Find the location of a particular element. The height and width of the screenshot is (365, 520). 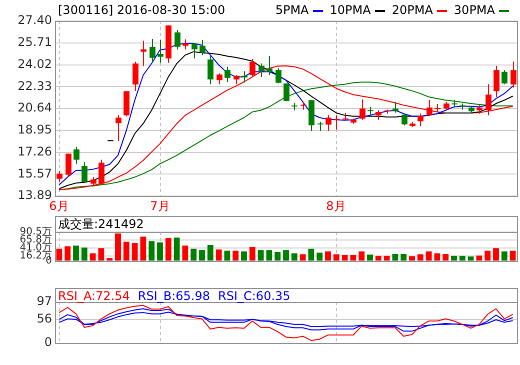

y-tick-label: 20.64 is located at coordinates (35, 107).